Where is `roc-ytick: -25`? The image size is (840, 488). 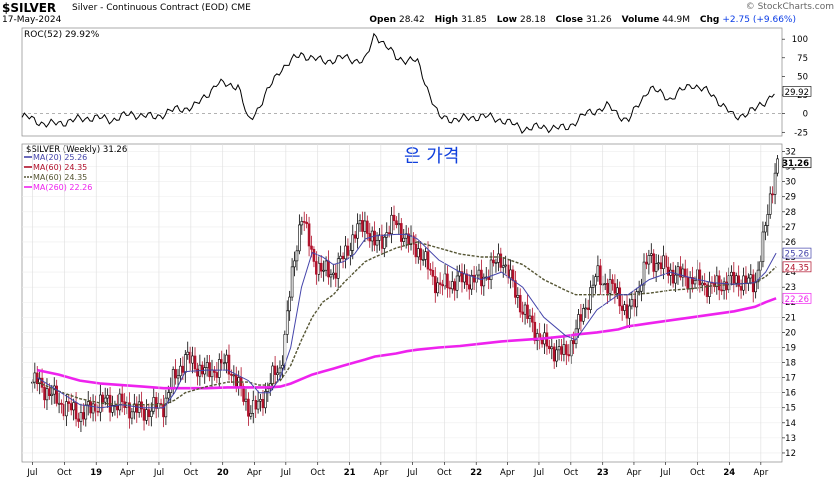 roc-ytick: -25 is located at coordinates (795, 133).